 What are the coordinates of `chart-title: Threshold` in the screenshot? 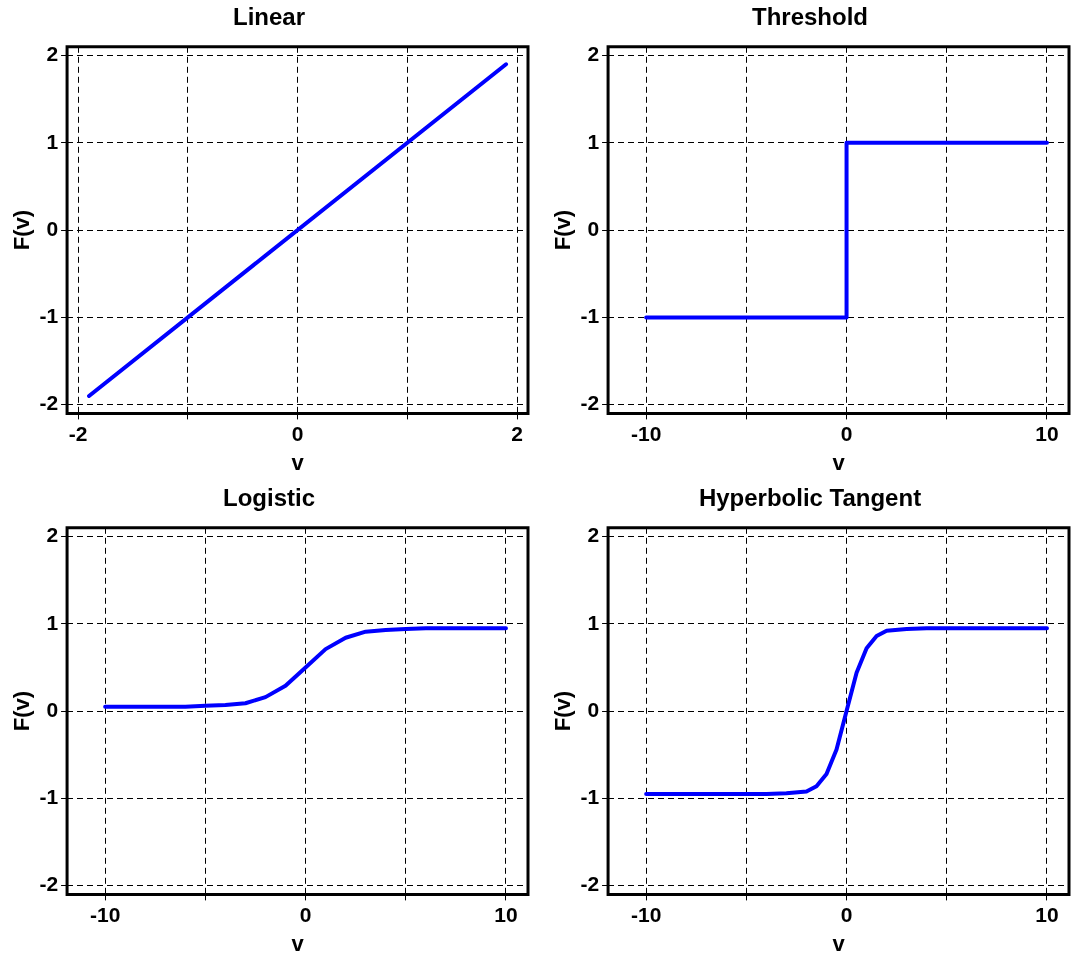 It's located at (810, 17).